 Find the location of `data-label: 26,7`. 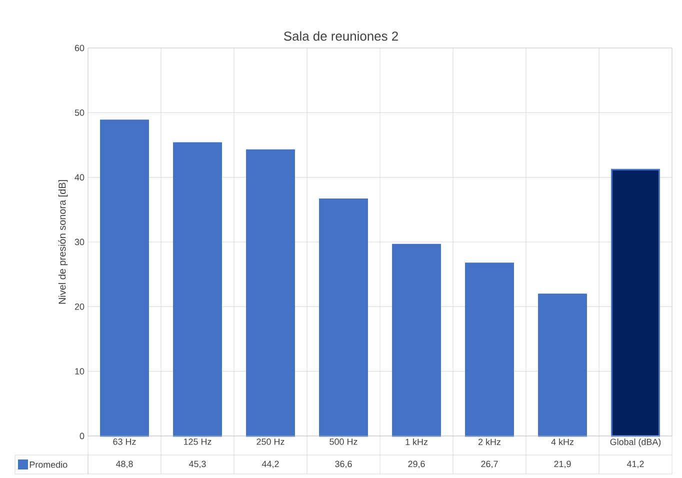

data-label: 26,7 is located at coordinates (489, 464).